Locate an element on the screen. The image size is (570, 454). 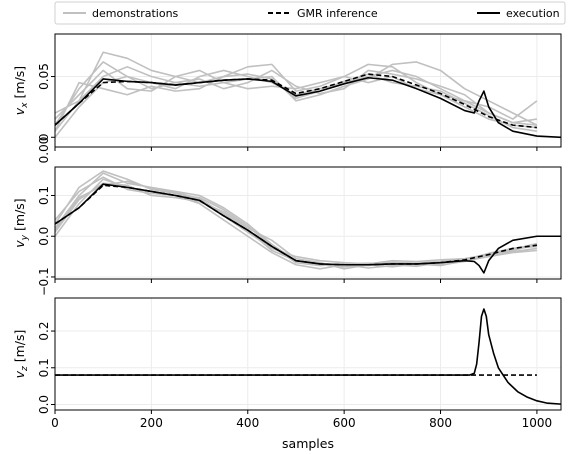
y-tick-label-extra: 0.00 is located at coordinates (44, 150).